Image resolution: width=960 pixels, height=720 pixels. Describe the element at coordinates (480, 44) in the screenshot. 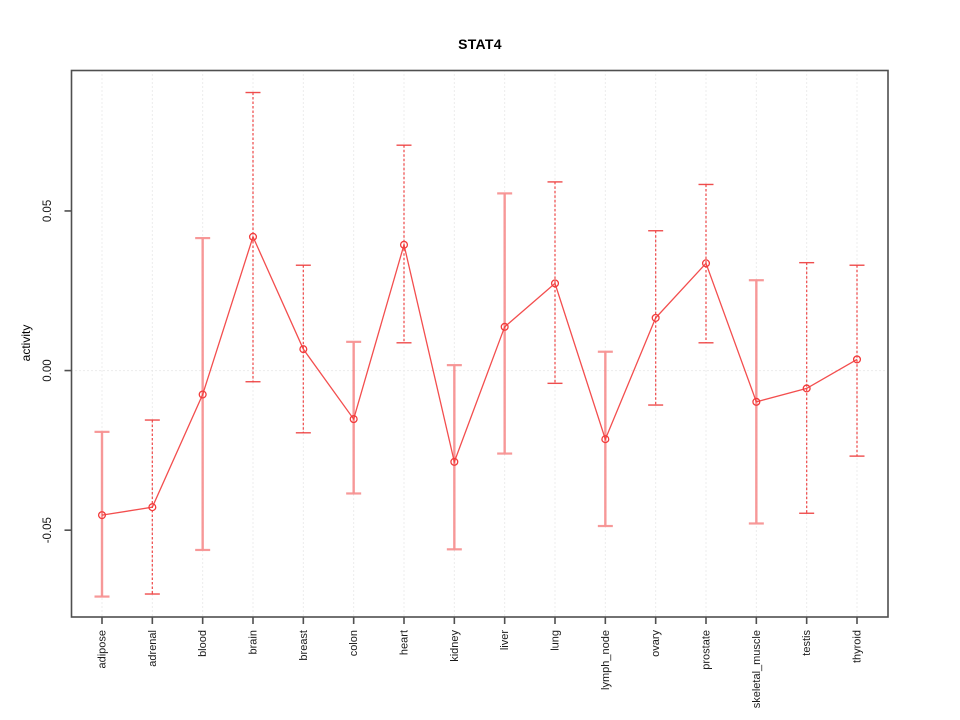

I see `chart-title: STAT4` at that location.